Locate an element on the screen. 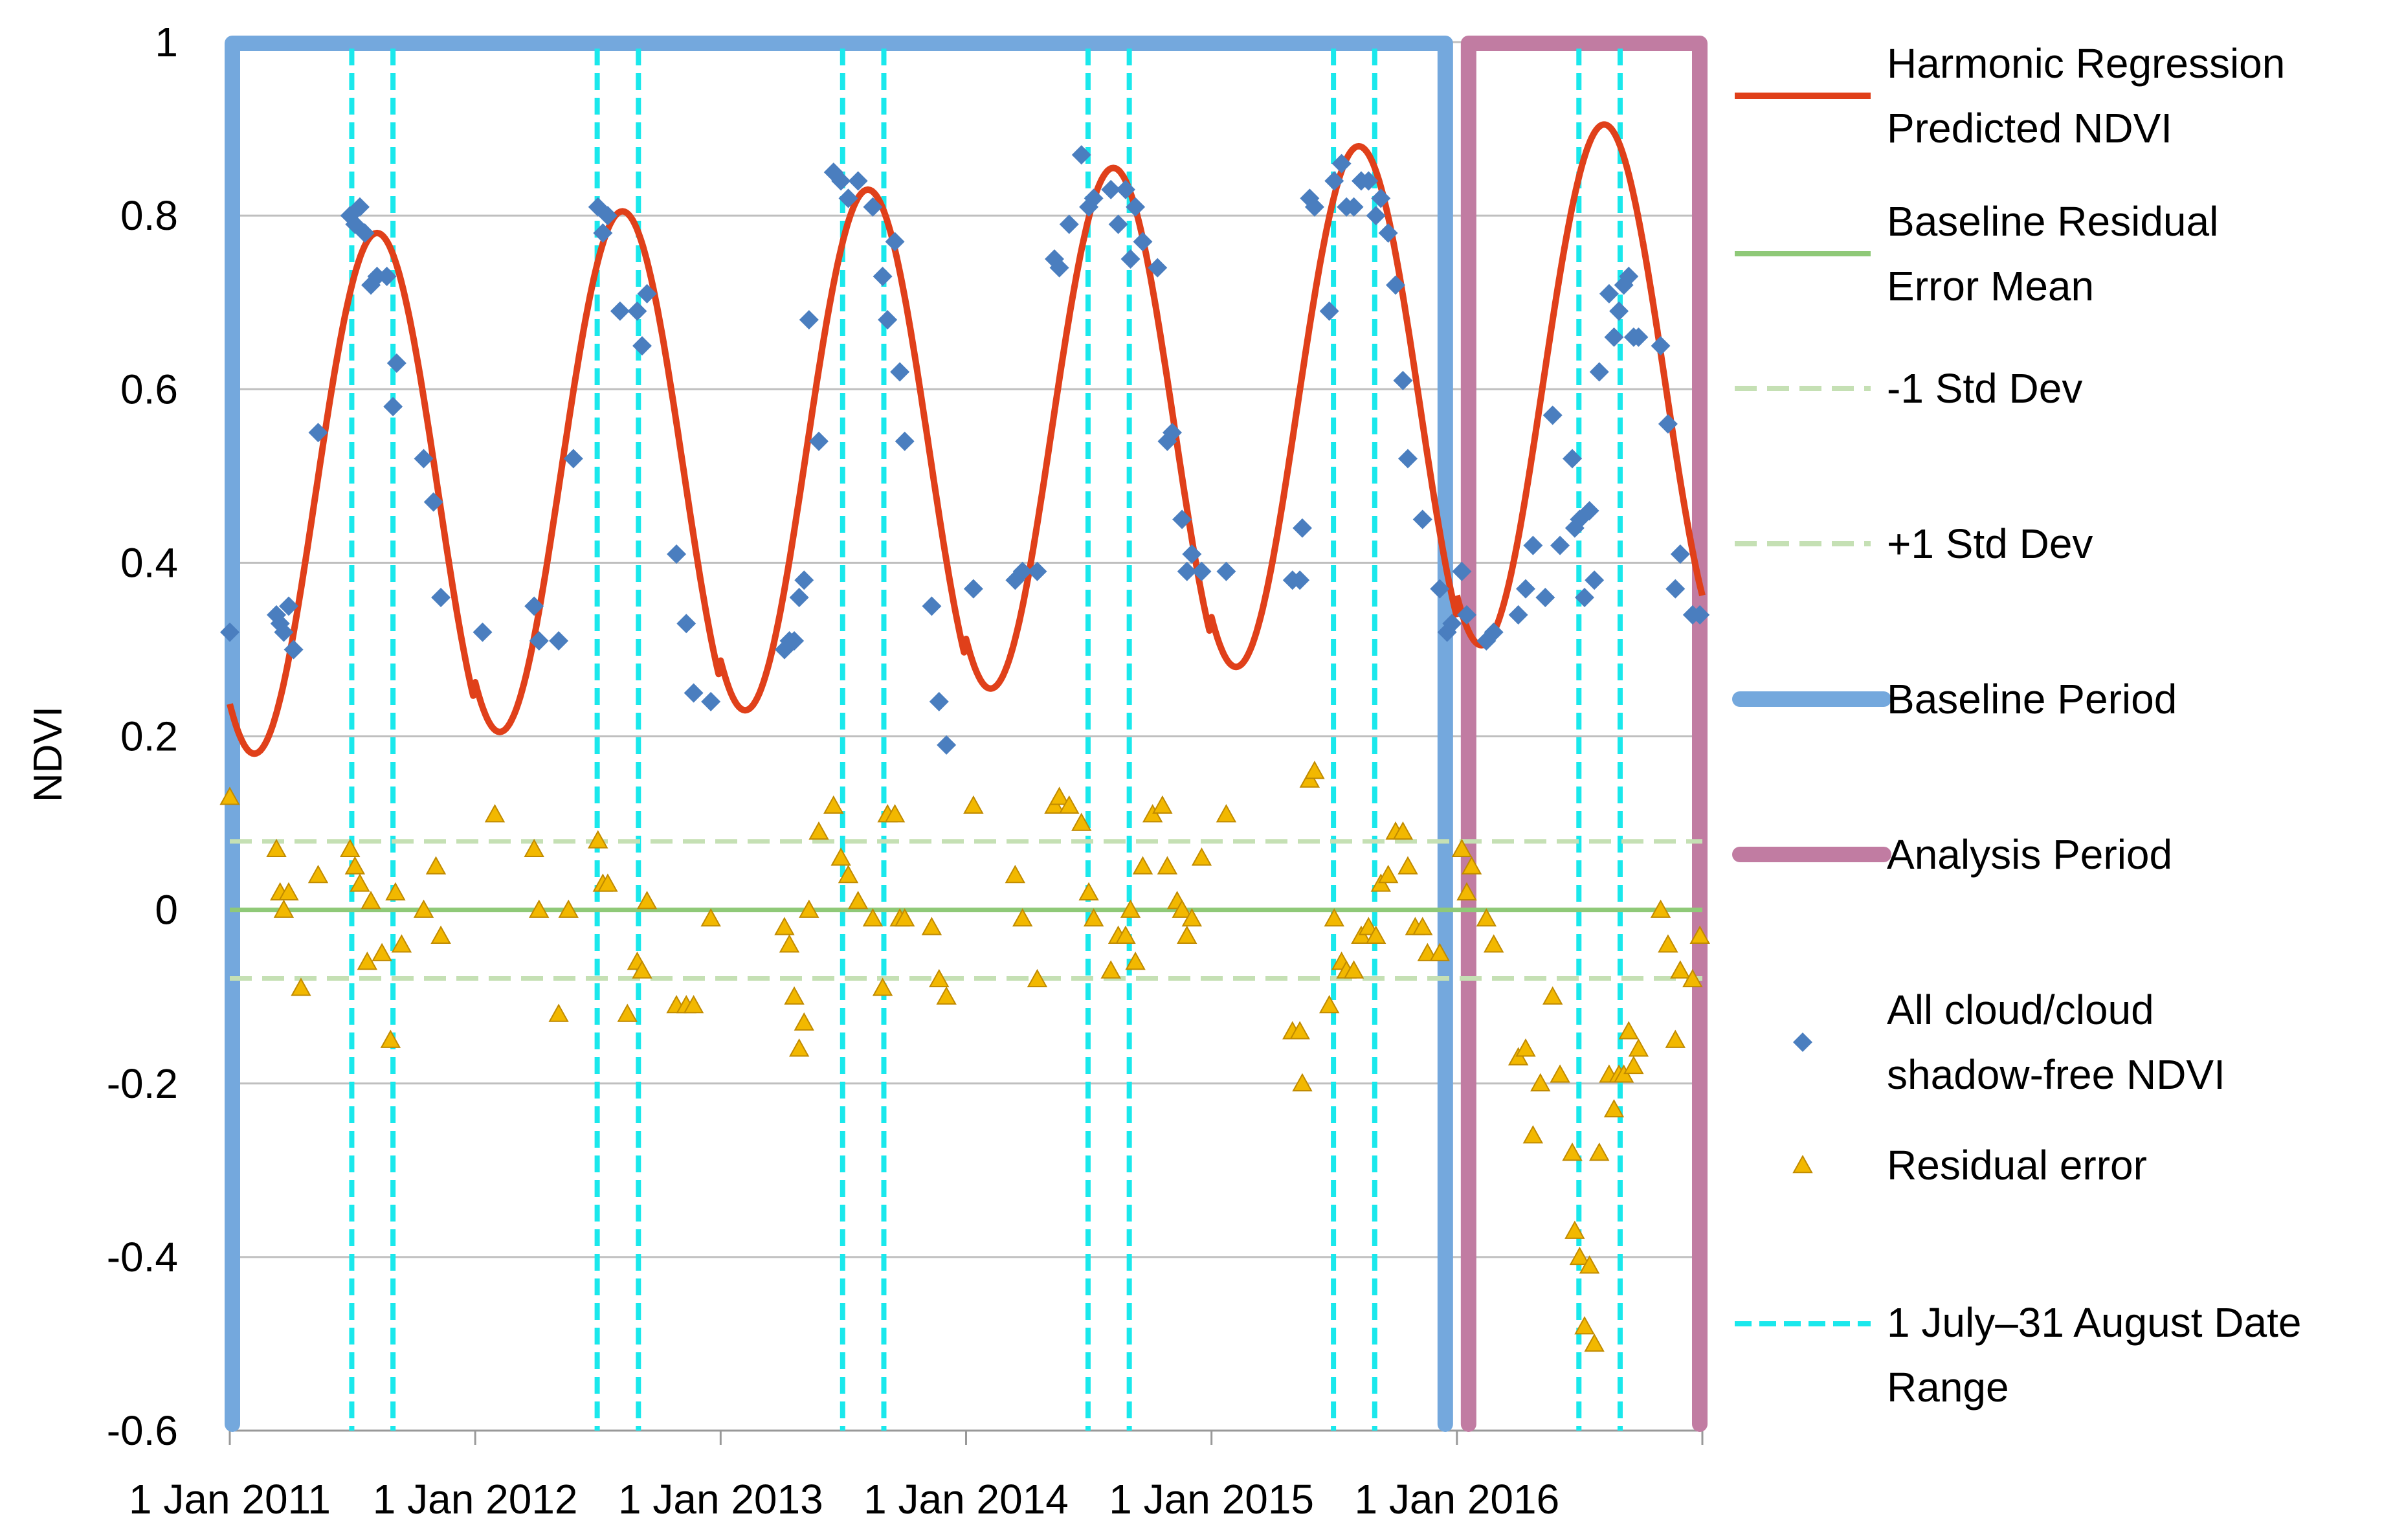 The width and height of the screenshot is (2382, 1540). period-frame is located at coordinates (1584, 734).